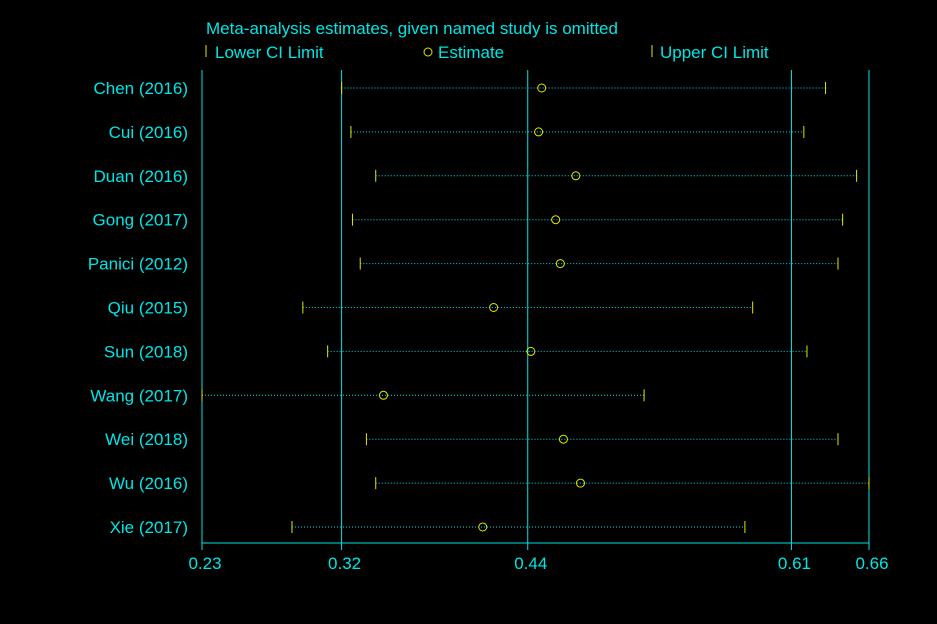  I want to click on study-label: Xie (2017), so click(149, 527).